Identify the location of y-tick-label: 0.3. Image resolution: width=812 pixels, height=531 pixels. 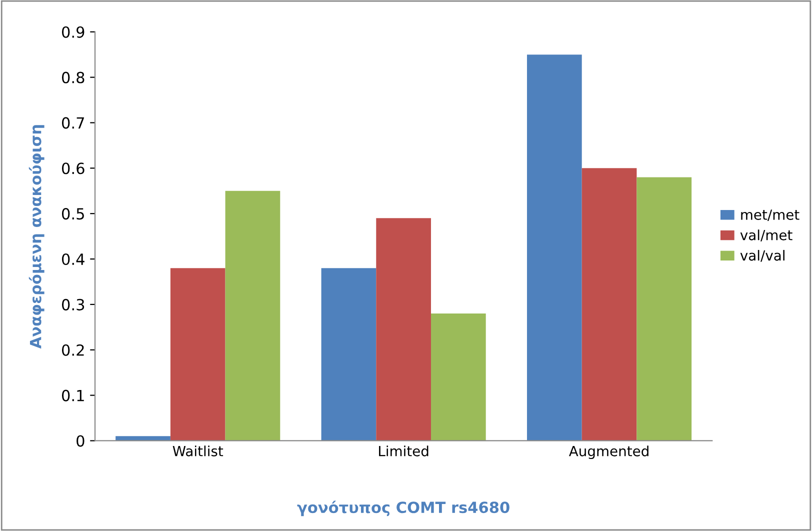
(73, 304).